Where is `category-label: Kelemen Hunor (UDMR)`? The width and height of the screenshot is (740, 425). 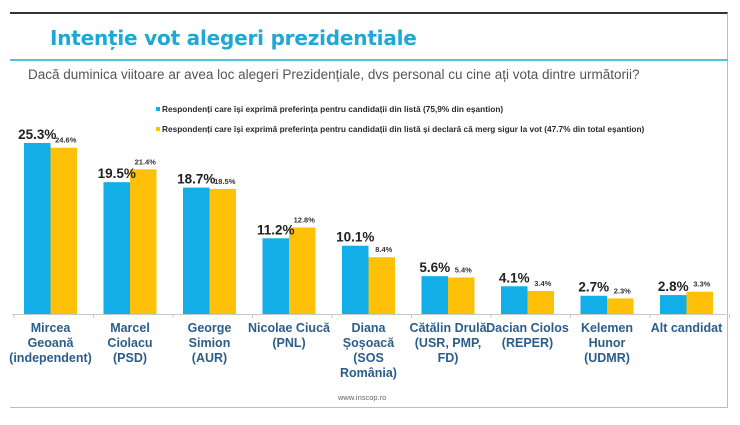
category-label: Kelemen Hunor (UDMR) is located at coordinates (607, 343).